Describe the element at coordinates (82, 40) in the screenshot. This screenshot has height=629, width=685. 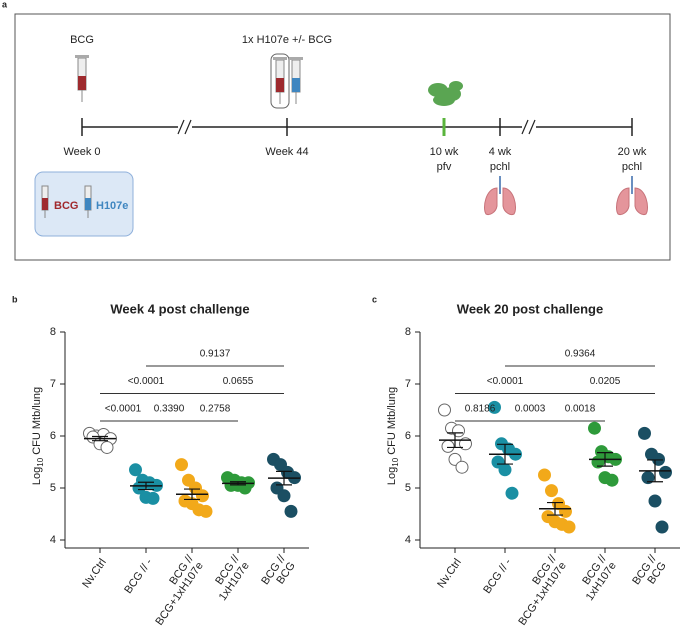
I see `timeline-label: BCG` at that location.